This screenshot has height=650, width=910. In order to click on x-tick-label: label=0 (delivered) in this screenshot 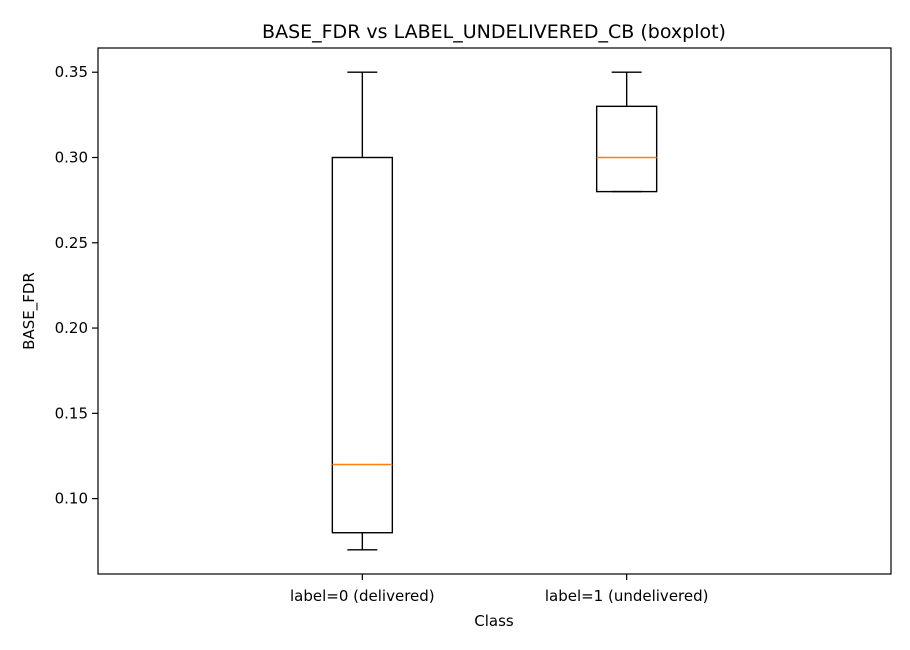, I will do `click(362, 596)`.